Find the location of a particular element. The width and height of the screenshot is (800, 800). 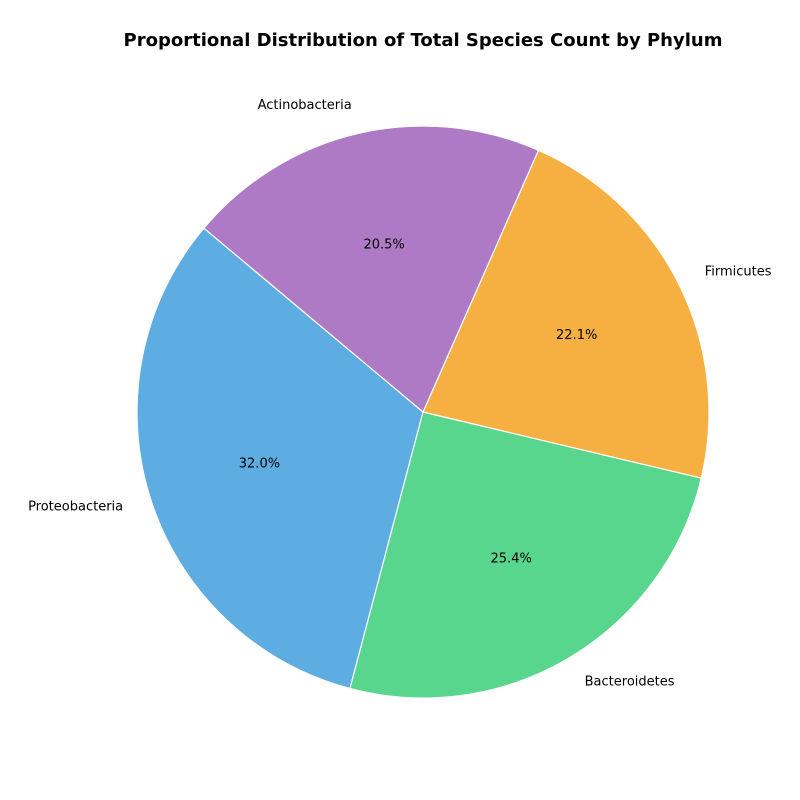

pie-slice-firmicutes is located at coordinates (566, 314).